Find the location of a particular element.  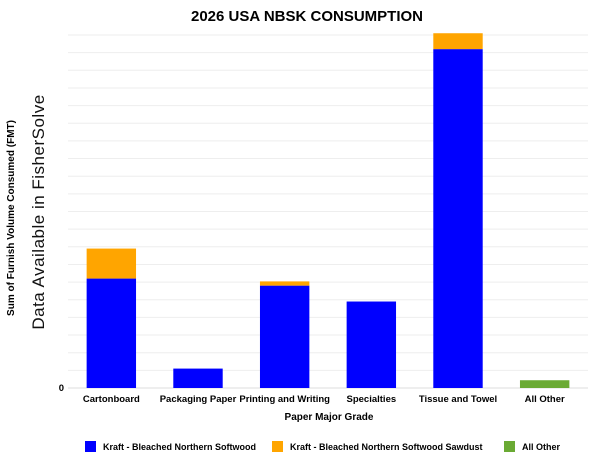

y-tick-labels: 0 is located at coordinates (61, 388).